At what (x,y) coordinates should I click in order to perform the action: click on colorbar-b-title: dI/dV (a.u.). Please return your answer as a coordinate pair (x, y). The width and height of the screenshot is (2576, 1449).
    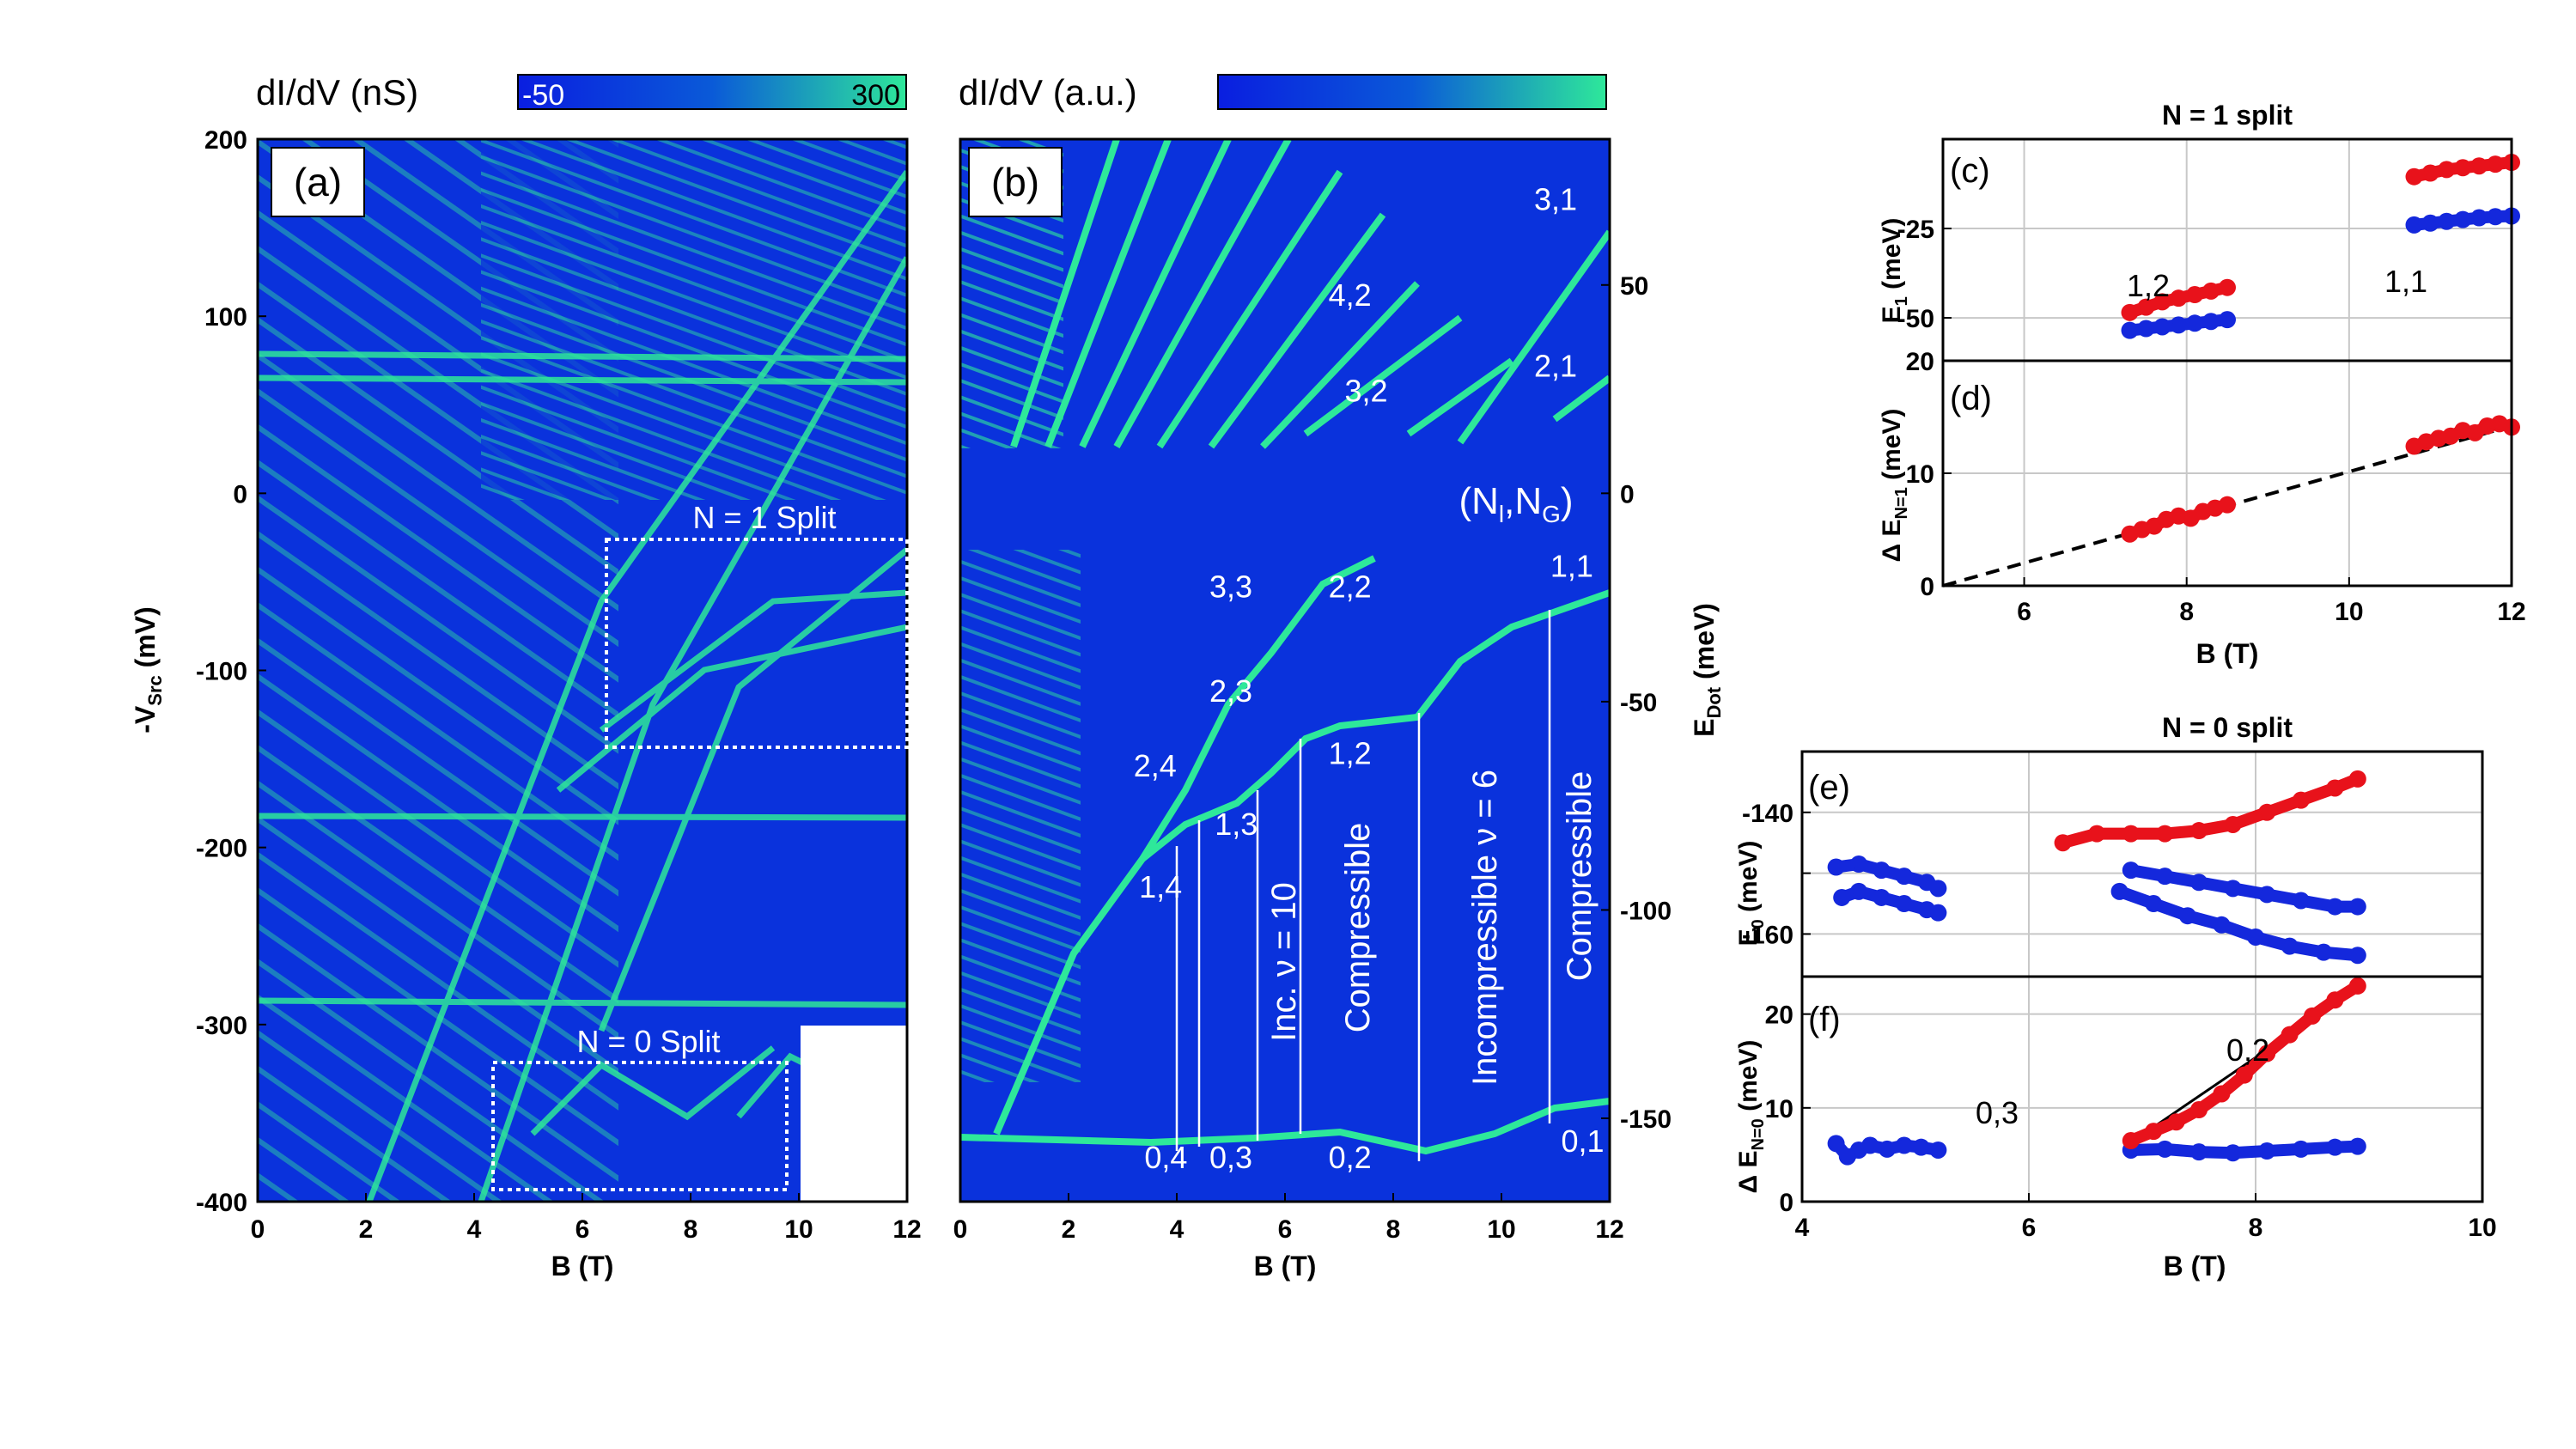
    Looking at the image, I should click on (1048, 92).